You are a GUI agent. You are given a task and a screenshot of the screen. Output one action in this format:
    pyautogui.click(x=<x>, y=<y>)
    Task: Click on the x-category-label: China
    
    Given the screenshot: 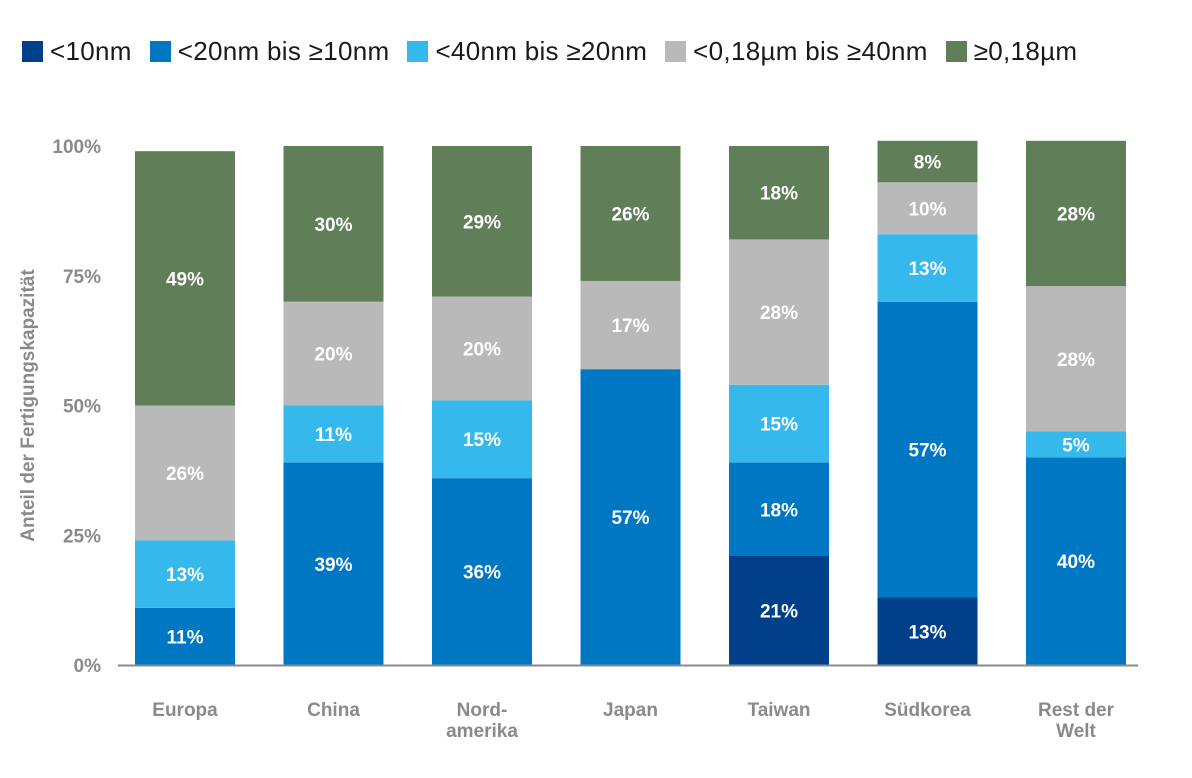 What is the action you would take?
    pyautogui.click(x=333, y=710)
    